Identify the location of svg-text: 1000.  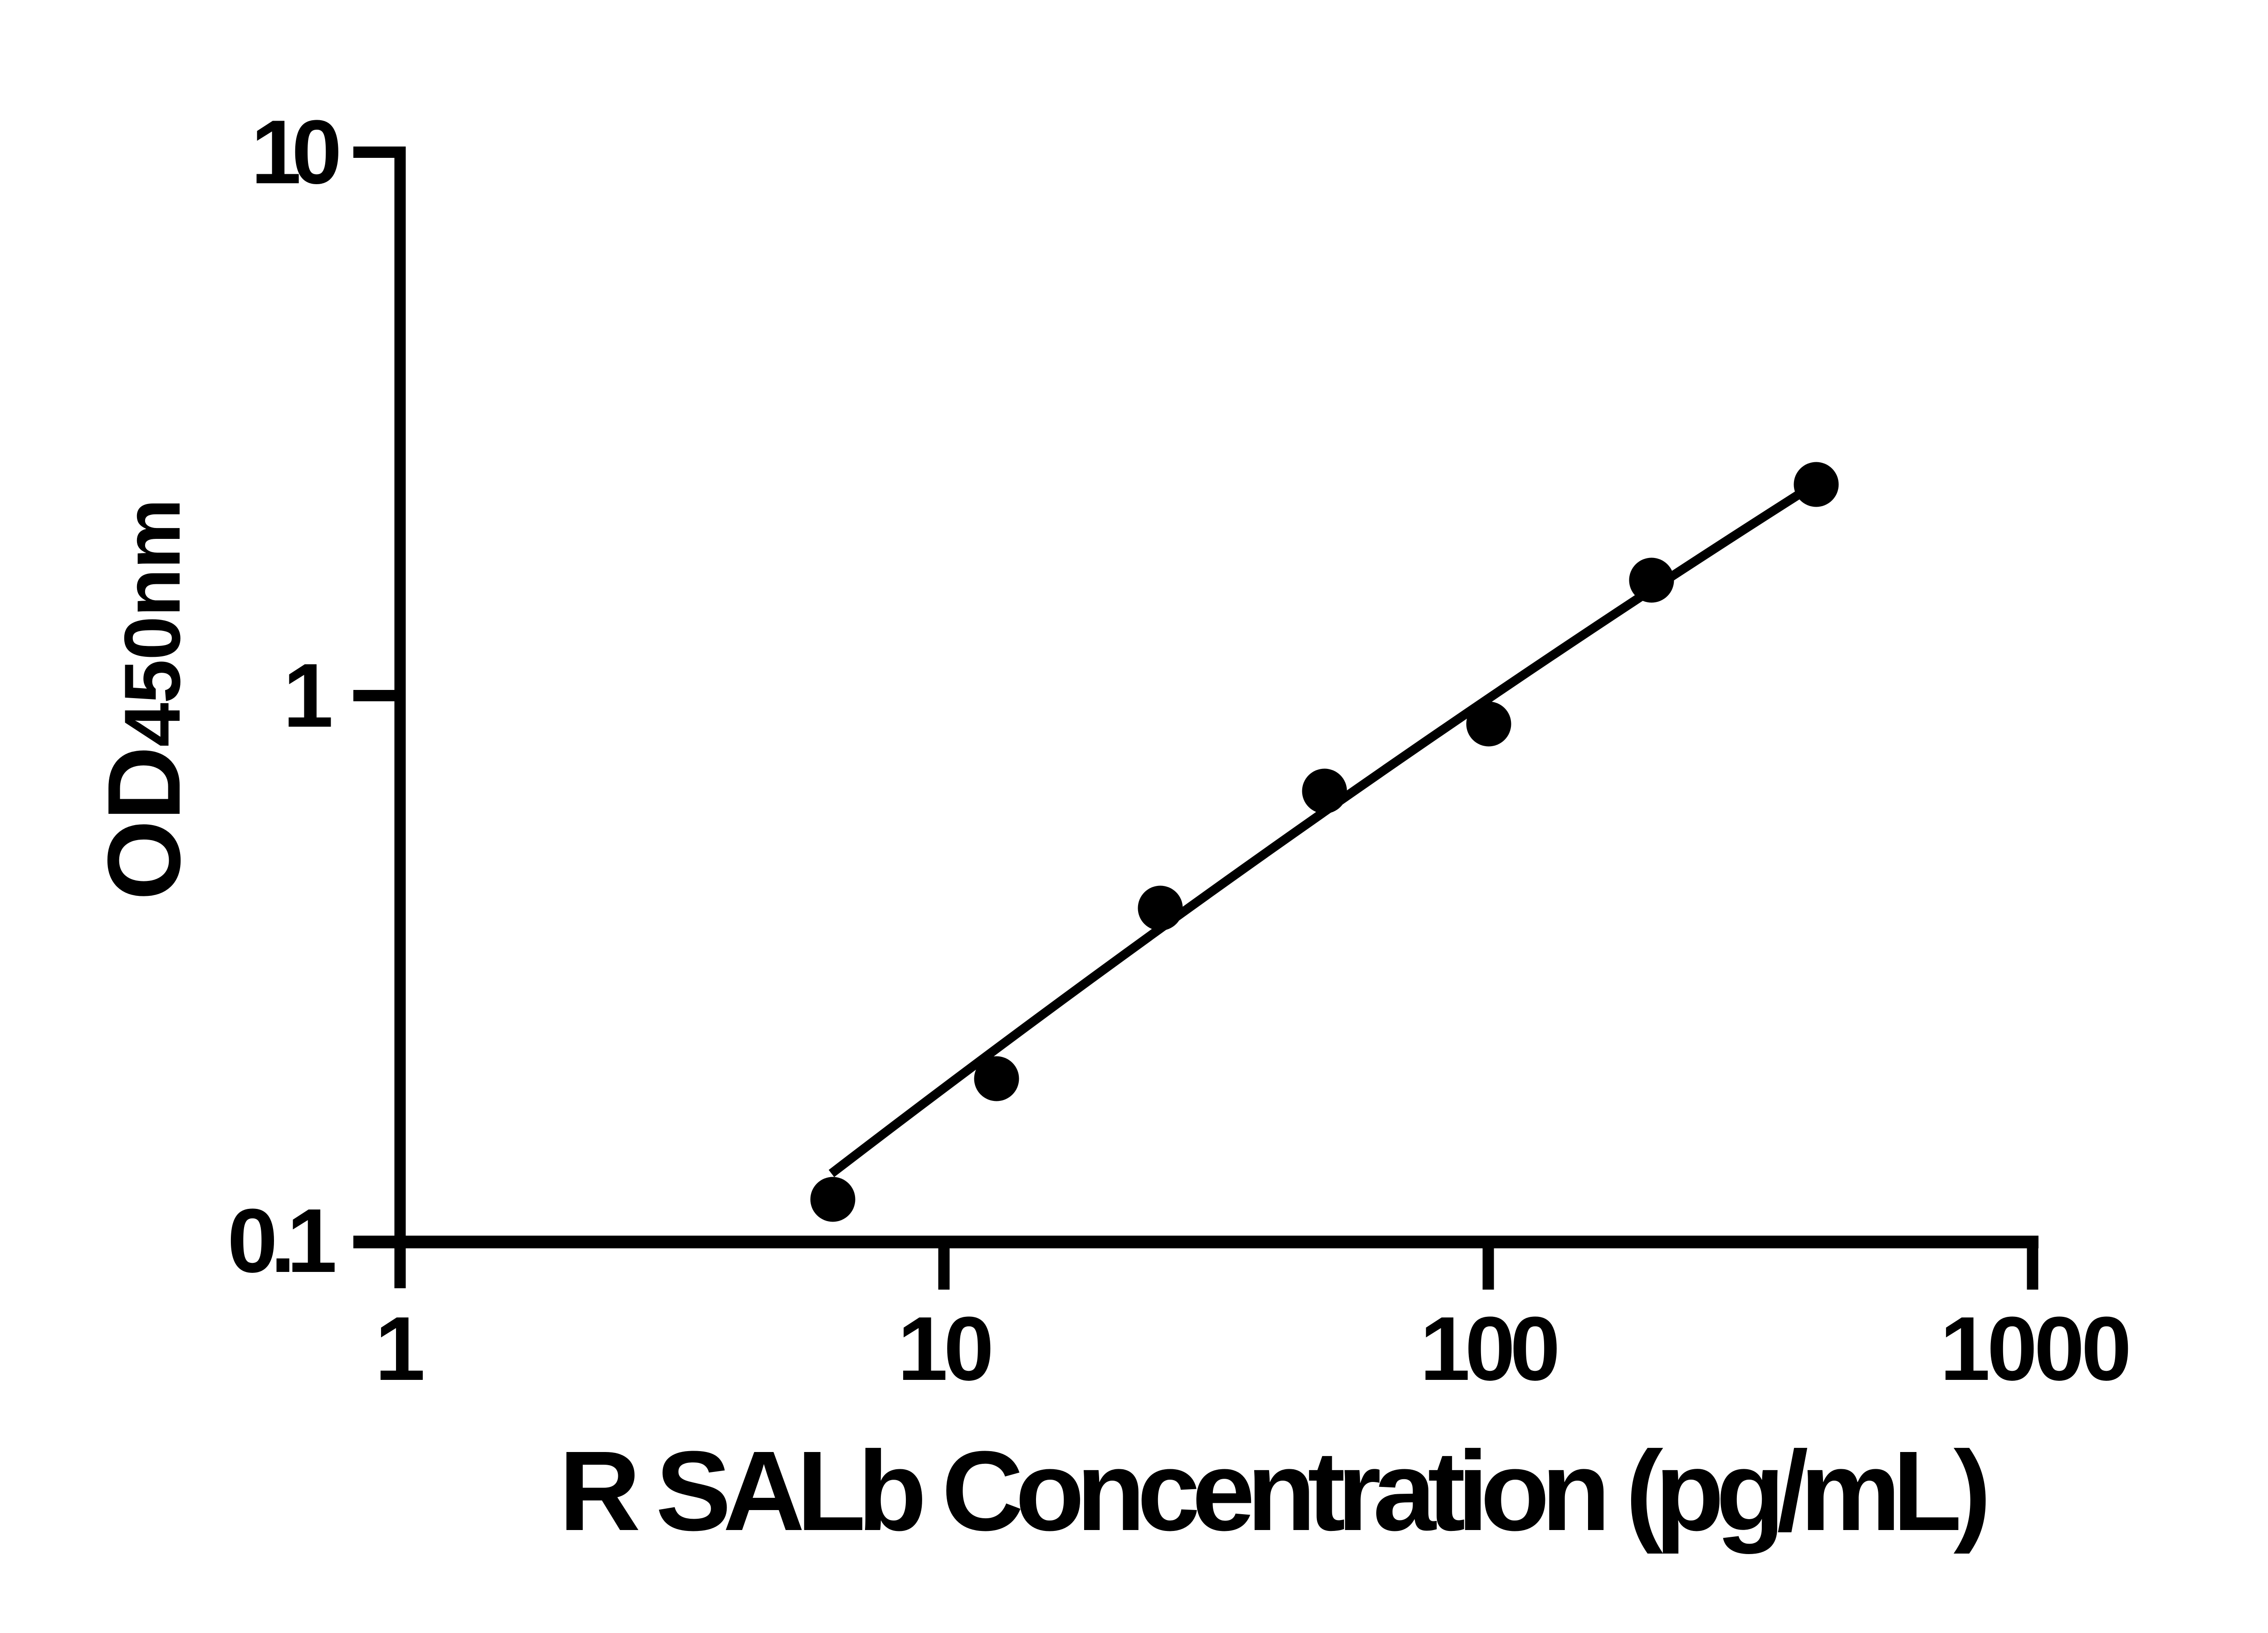
(2036, 1348).